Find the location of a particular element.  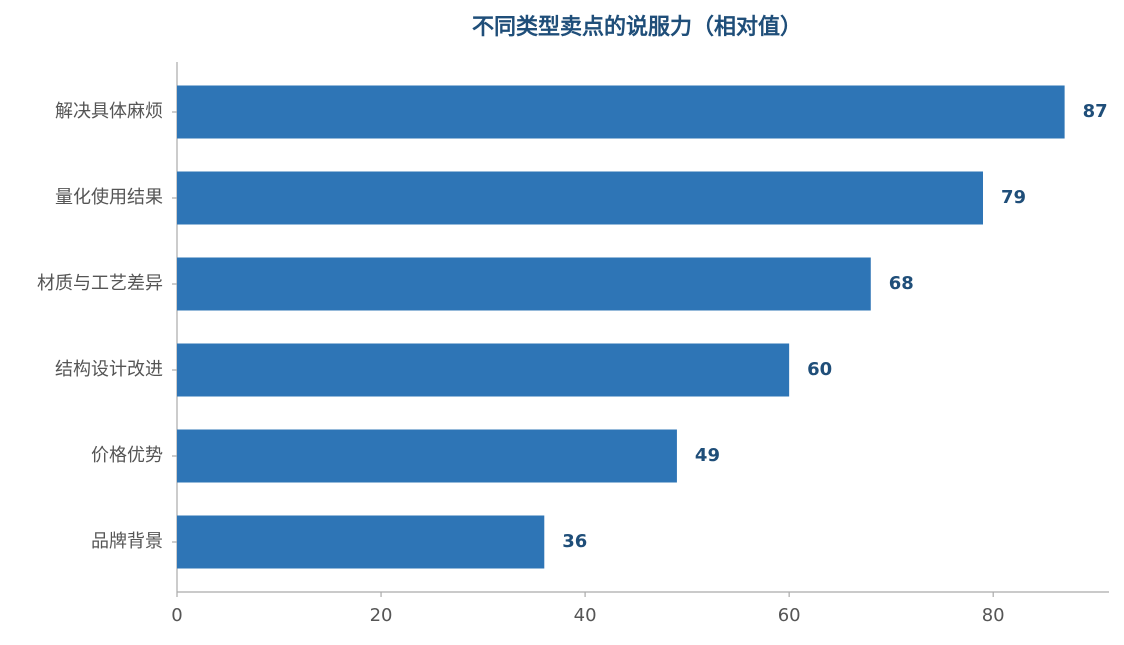

x-tick-label: 0 is located at coordinates (176, 615).